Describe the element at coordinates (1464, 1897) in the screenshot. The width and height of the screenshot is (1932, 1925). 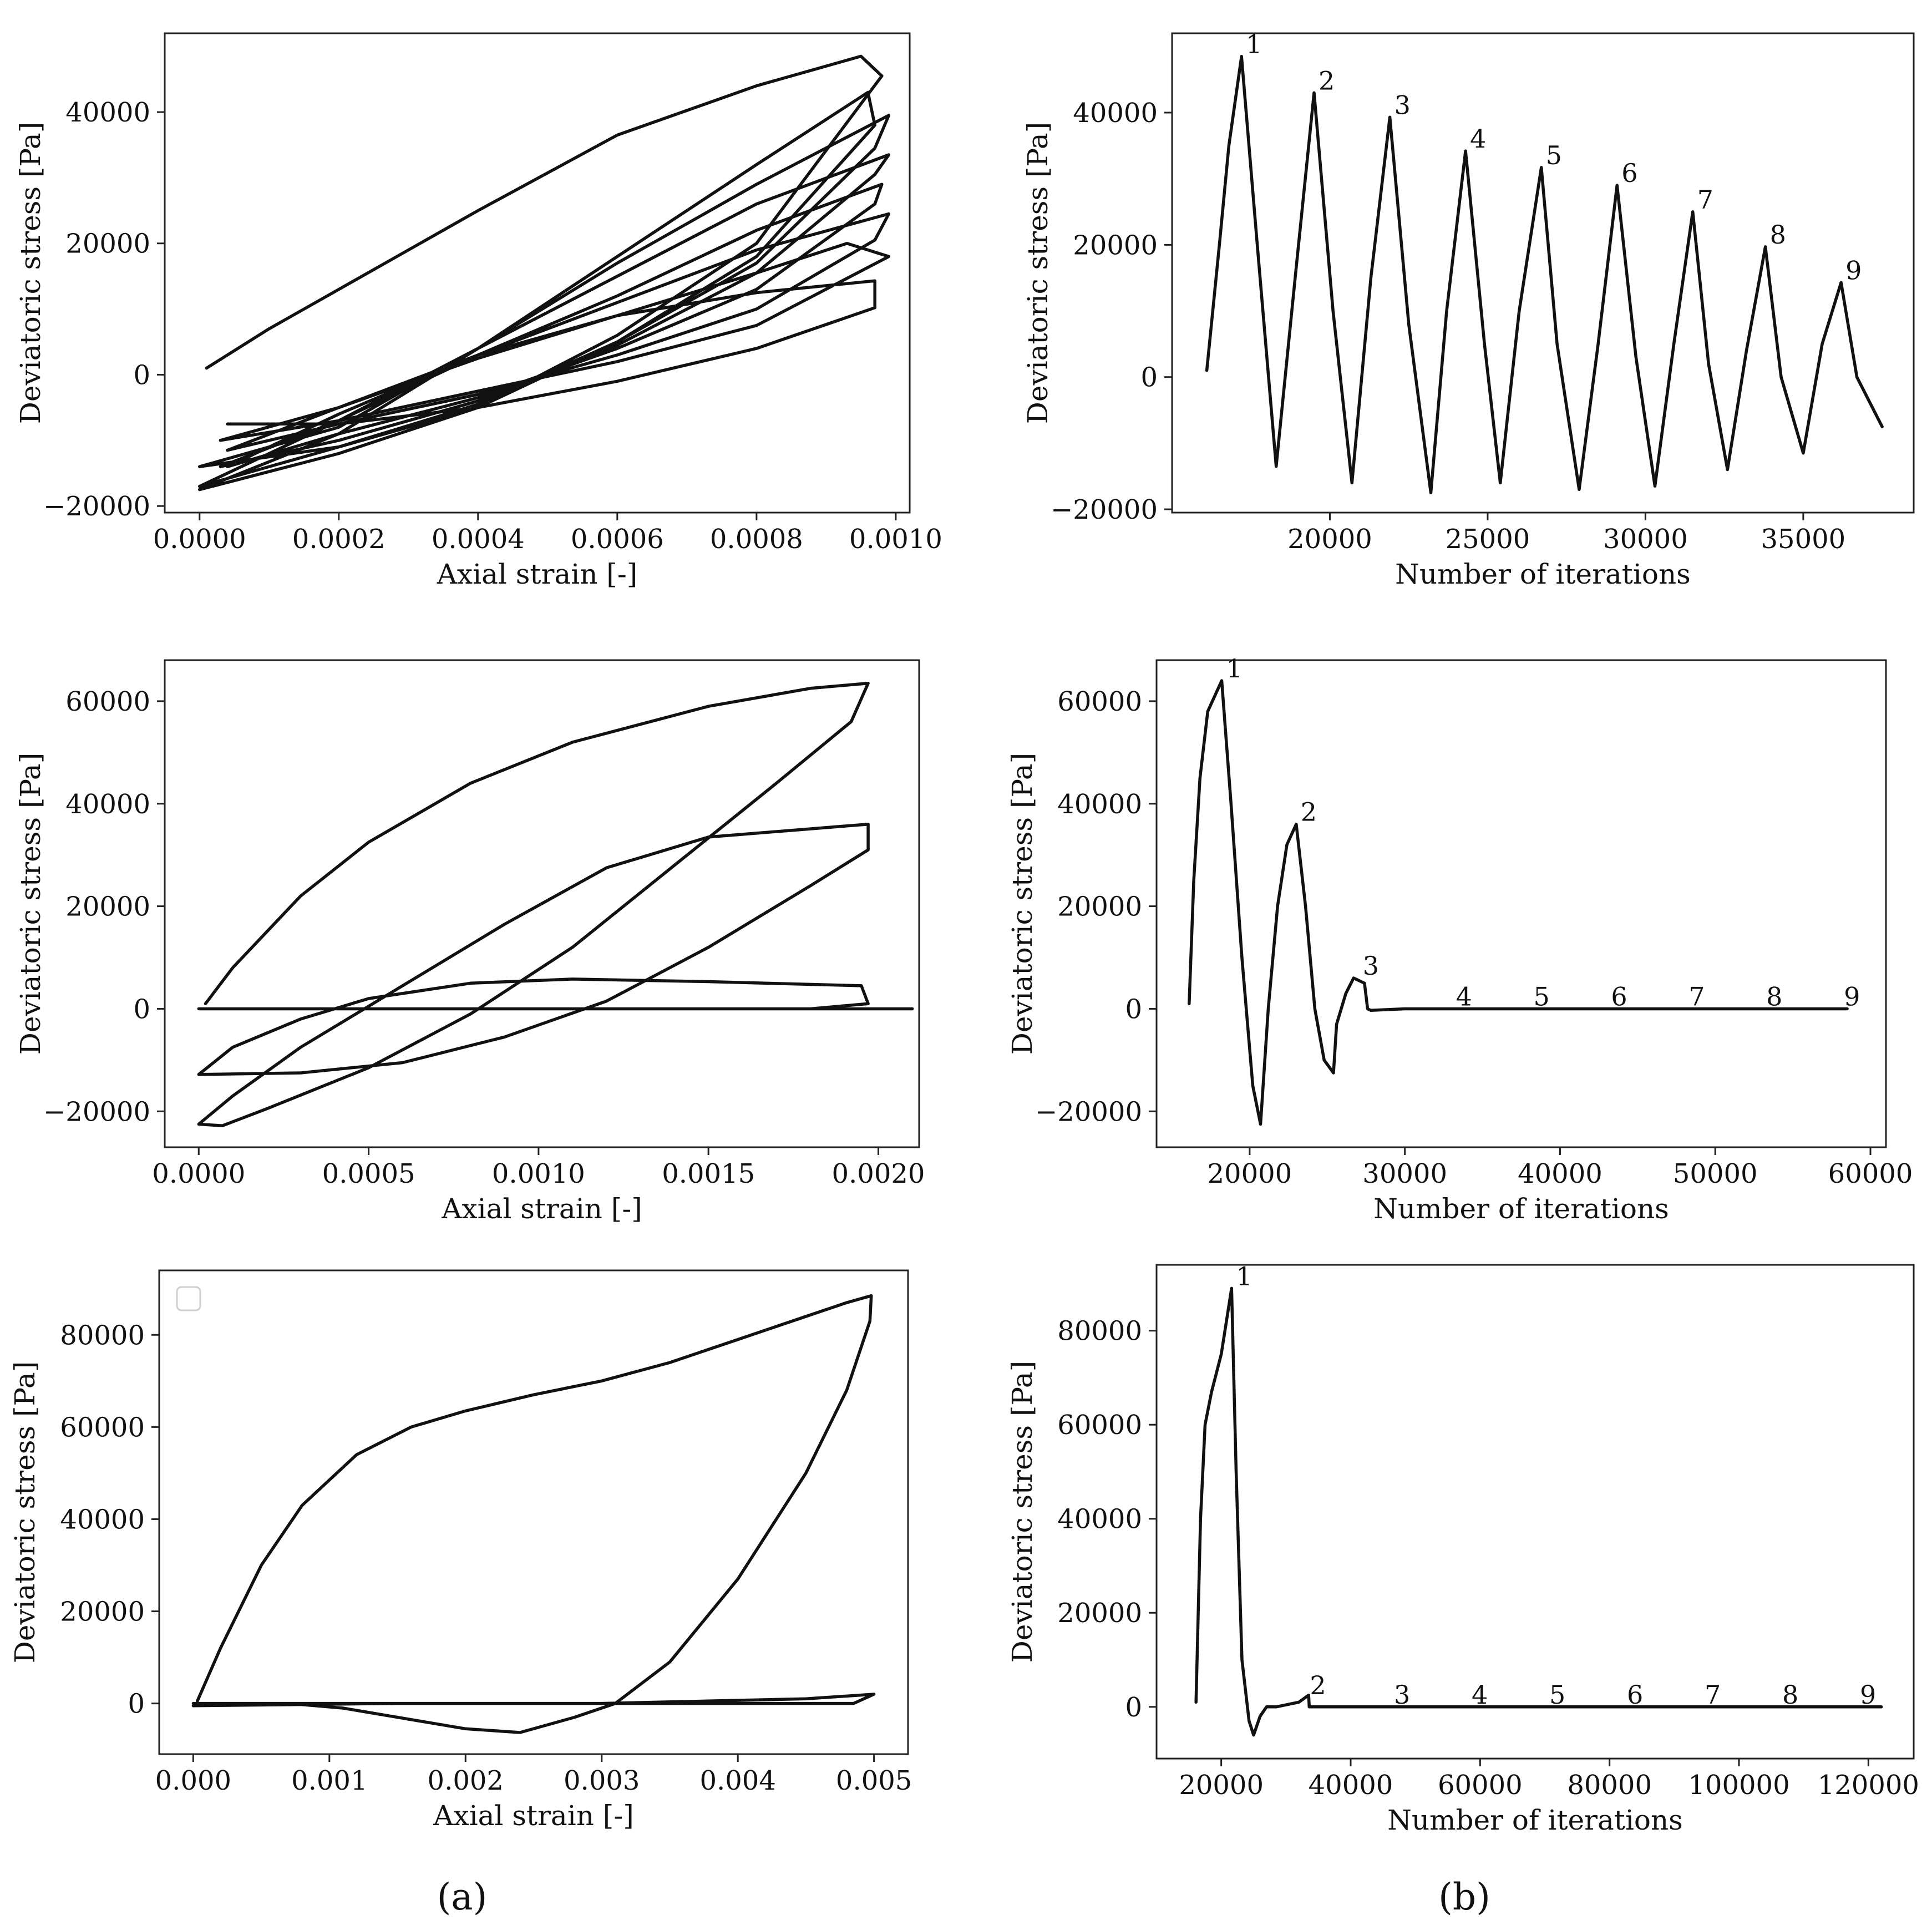
I see `panel-label-b: (b)` at that location.